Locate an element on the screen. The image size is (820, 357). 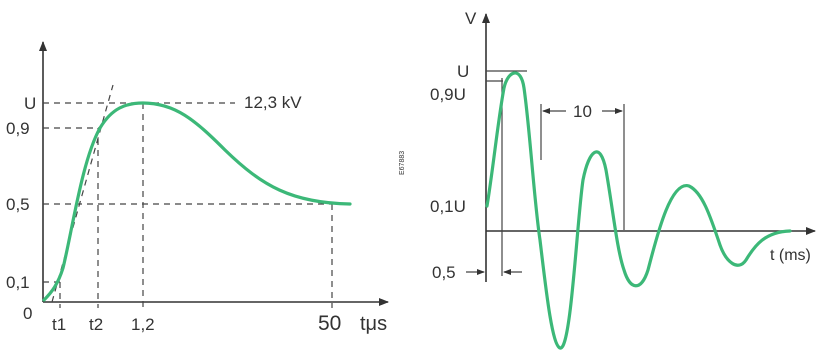
left-y-label-09: 0,9 is located at coordinates (18, 128).